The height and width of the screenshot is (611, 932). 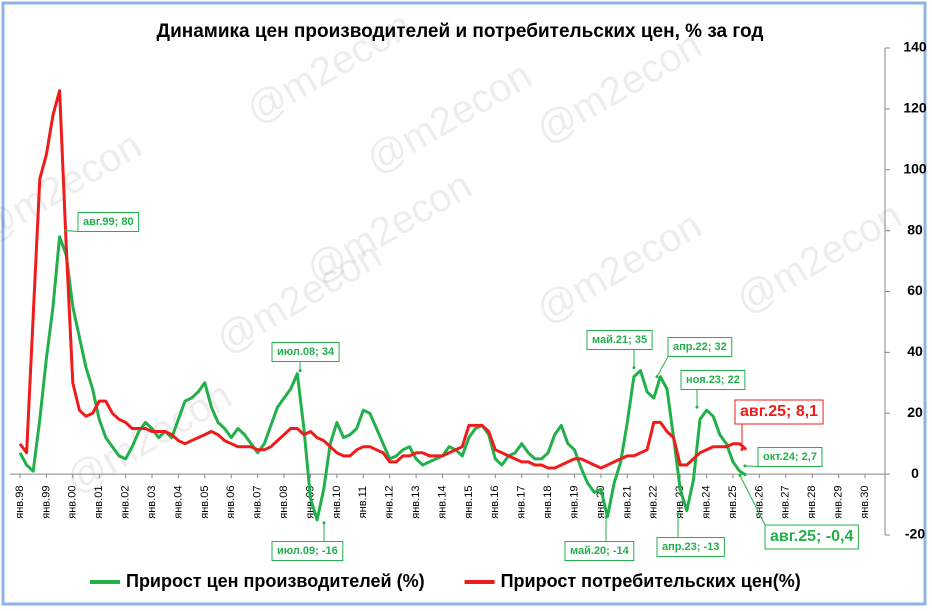 What do you see at coordinates (126, 502) in the screenshot?
I see `x-tick-label: янв.02` at bounding box center [126, 502].